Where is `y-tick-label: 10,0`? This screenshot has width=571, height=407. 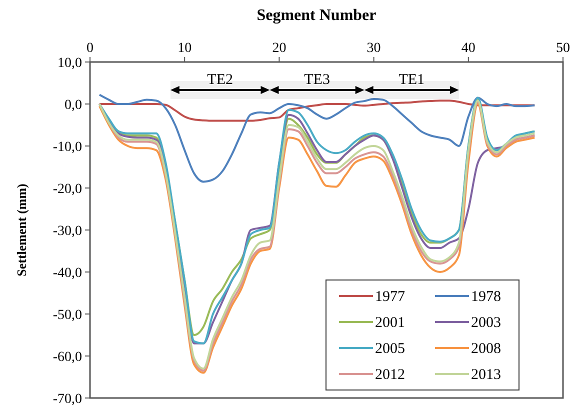
y-tick-label: 10,0 is located at coordinates (70, 63).